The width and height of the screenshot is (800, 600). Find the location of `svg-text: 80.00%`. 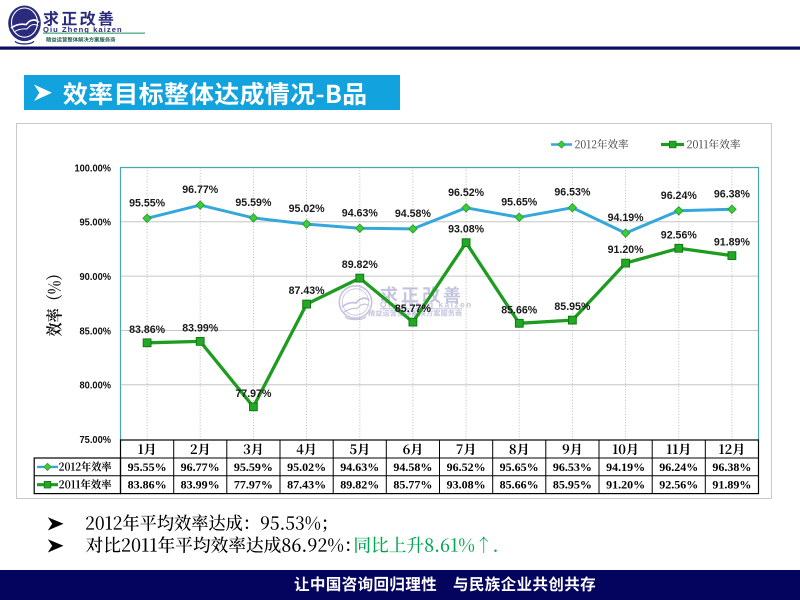

svg-text: 80.00% is located at coordinates (96, 386).